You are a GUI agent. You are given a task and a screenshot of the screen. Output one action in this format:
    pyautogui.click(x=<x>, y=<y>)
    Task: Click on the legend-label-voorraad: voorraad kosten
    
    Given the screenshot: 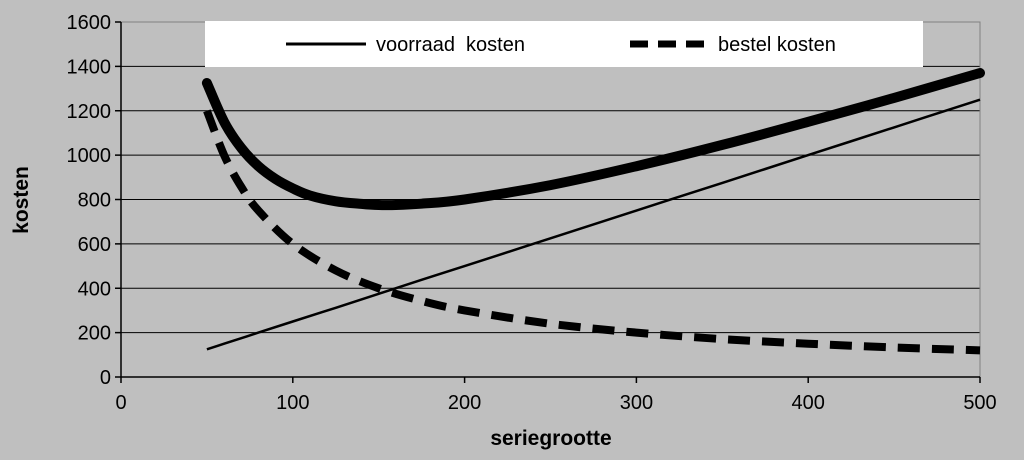 What is the action you would take?
    pyautogui.click(x=450, y=45)
    